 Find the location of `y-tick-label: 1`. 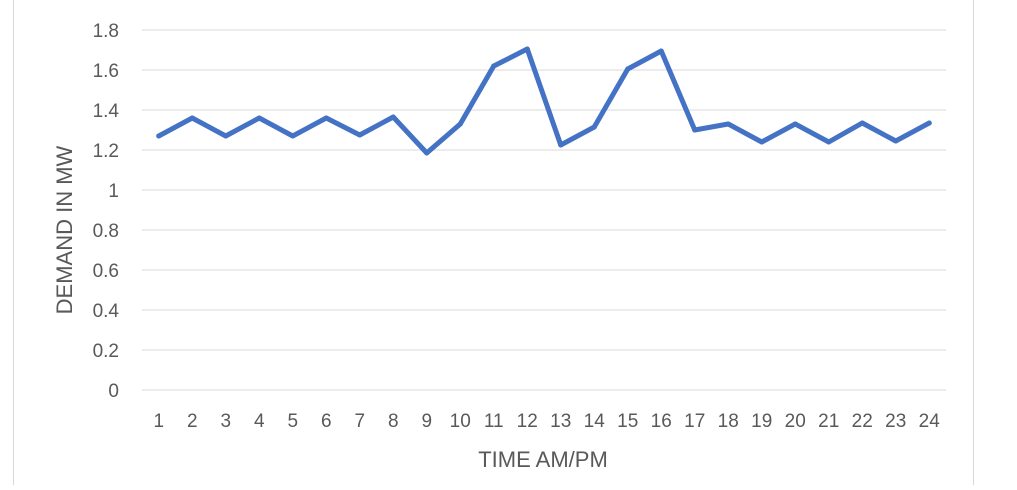

y-tick-label: 1 is located at coordinates (113, 191).